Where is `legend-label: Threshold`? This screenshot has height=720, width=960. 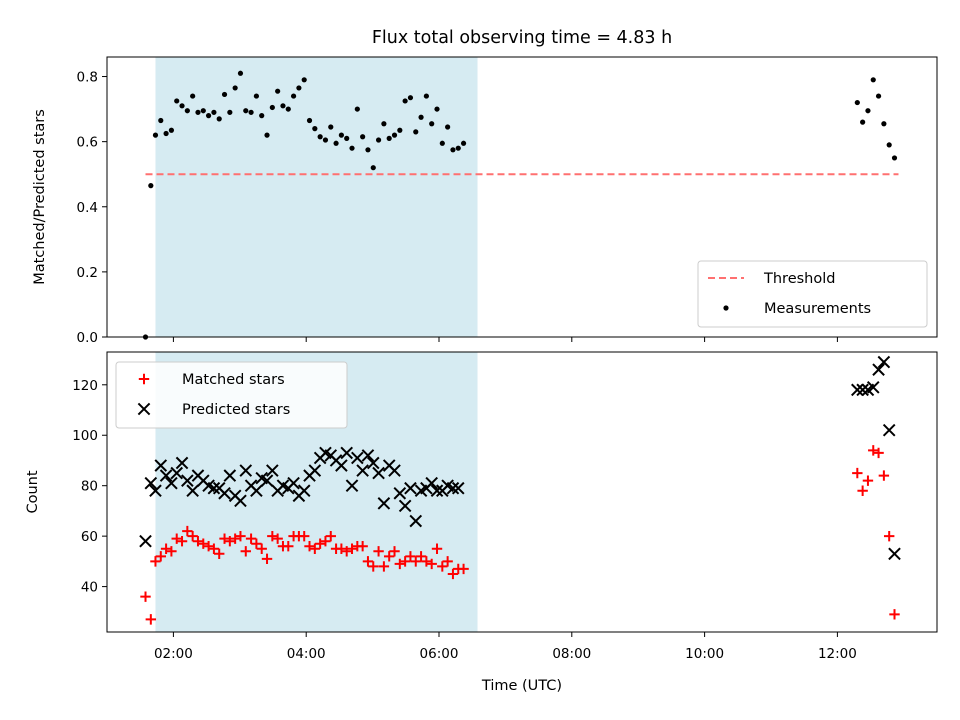
legend-label: Threshold is located at coordinates (799, 279).